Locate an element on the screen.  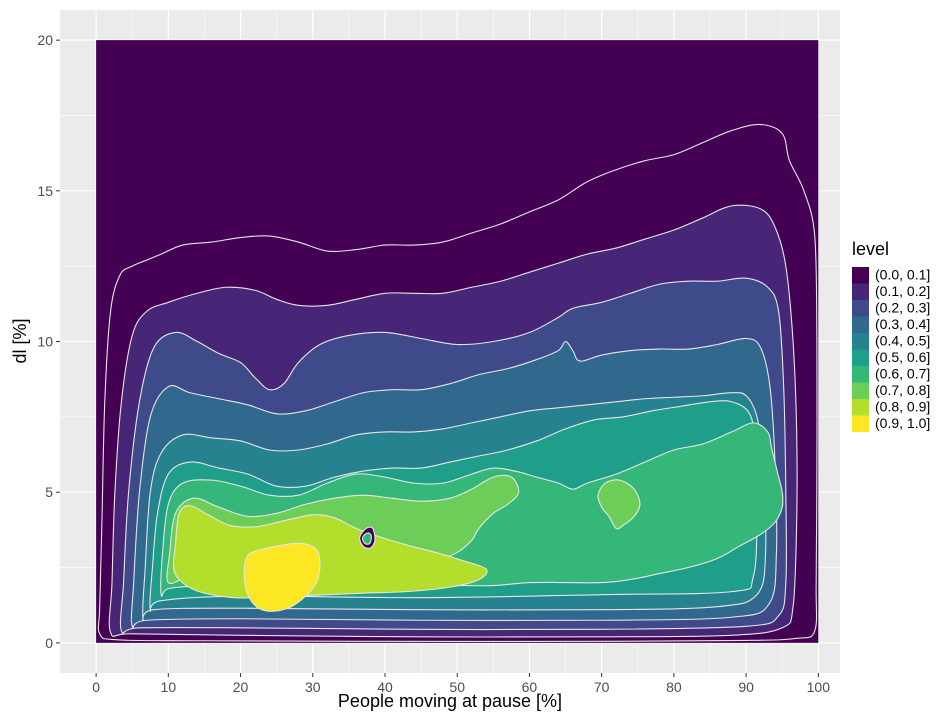
x-tick-label: 80 is located at coordinates (674, 687).